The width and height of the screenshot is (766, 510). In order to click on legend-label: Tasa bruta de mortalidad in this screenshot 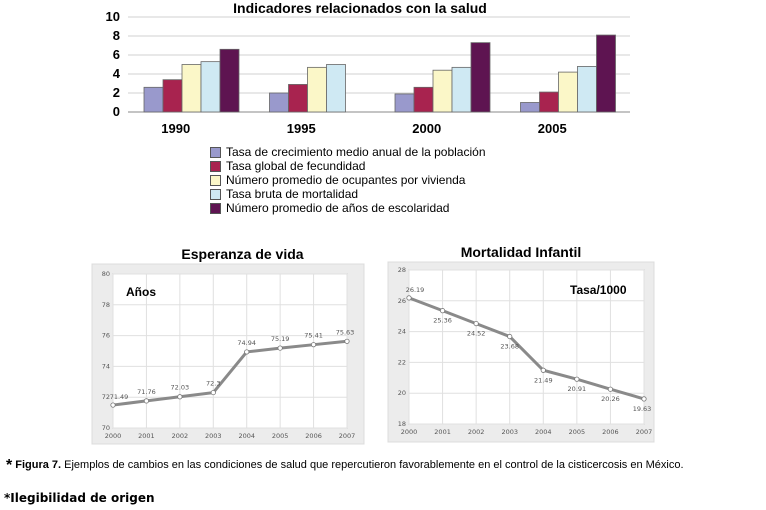, I will do `click(292, 194)`.